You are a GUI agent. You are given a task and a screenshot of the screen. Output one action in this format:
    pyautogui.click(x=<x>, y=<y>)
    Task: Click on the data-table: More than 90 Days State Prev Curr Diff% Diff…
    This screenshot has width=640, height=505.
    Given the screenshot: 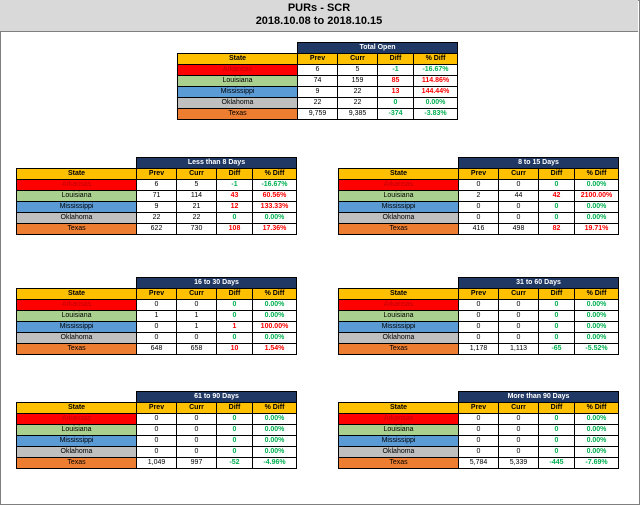 What is the action you would take?
    pyautogui.click(x=478, y=430)
    